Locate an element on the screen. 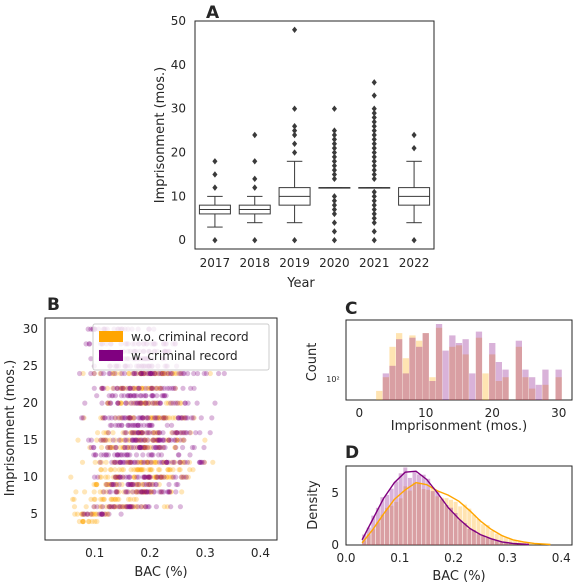 The image size is (576, 582). panel-b-x-ticks: 0.1 0.2 0.3 0.4 is located at coordinates (177, 553).